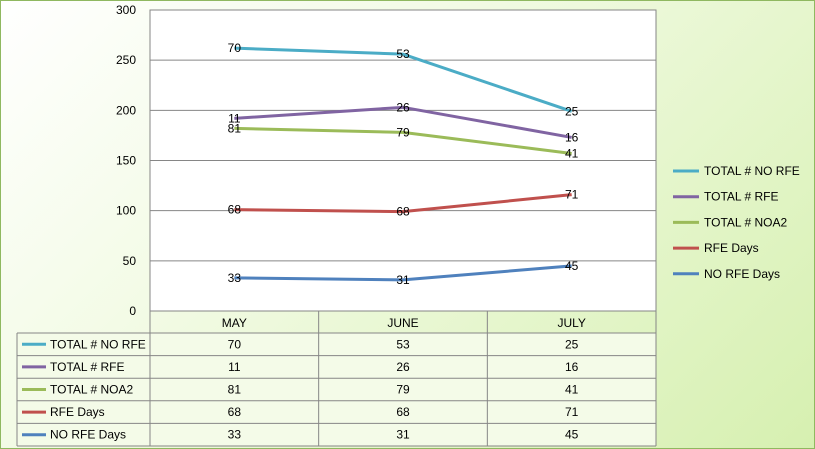 The image size is (815, 449). What do you see at coordinates (403, 132) in the screenshot?
I see `data-label-2-1: 79` at bounding box center [403, 132].